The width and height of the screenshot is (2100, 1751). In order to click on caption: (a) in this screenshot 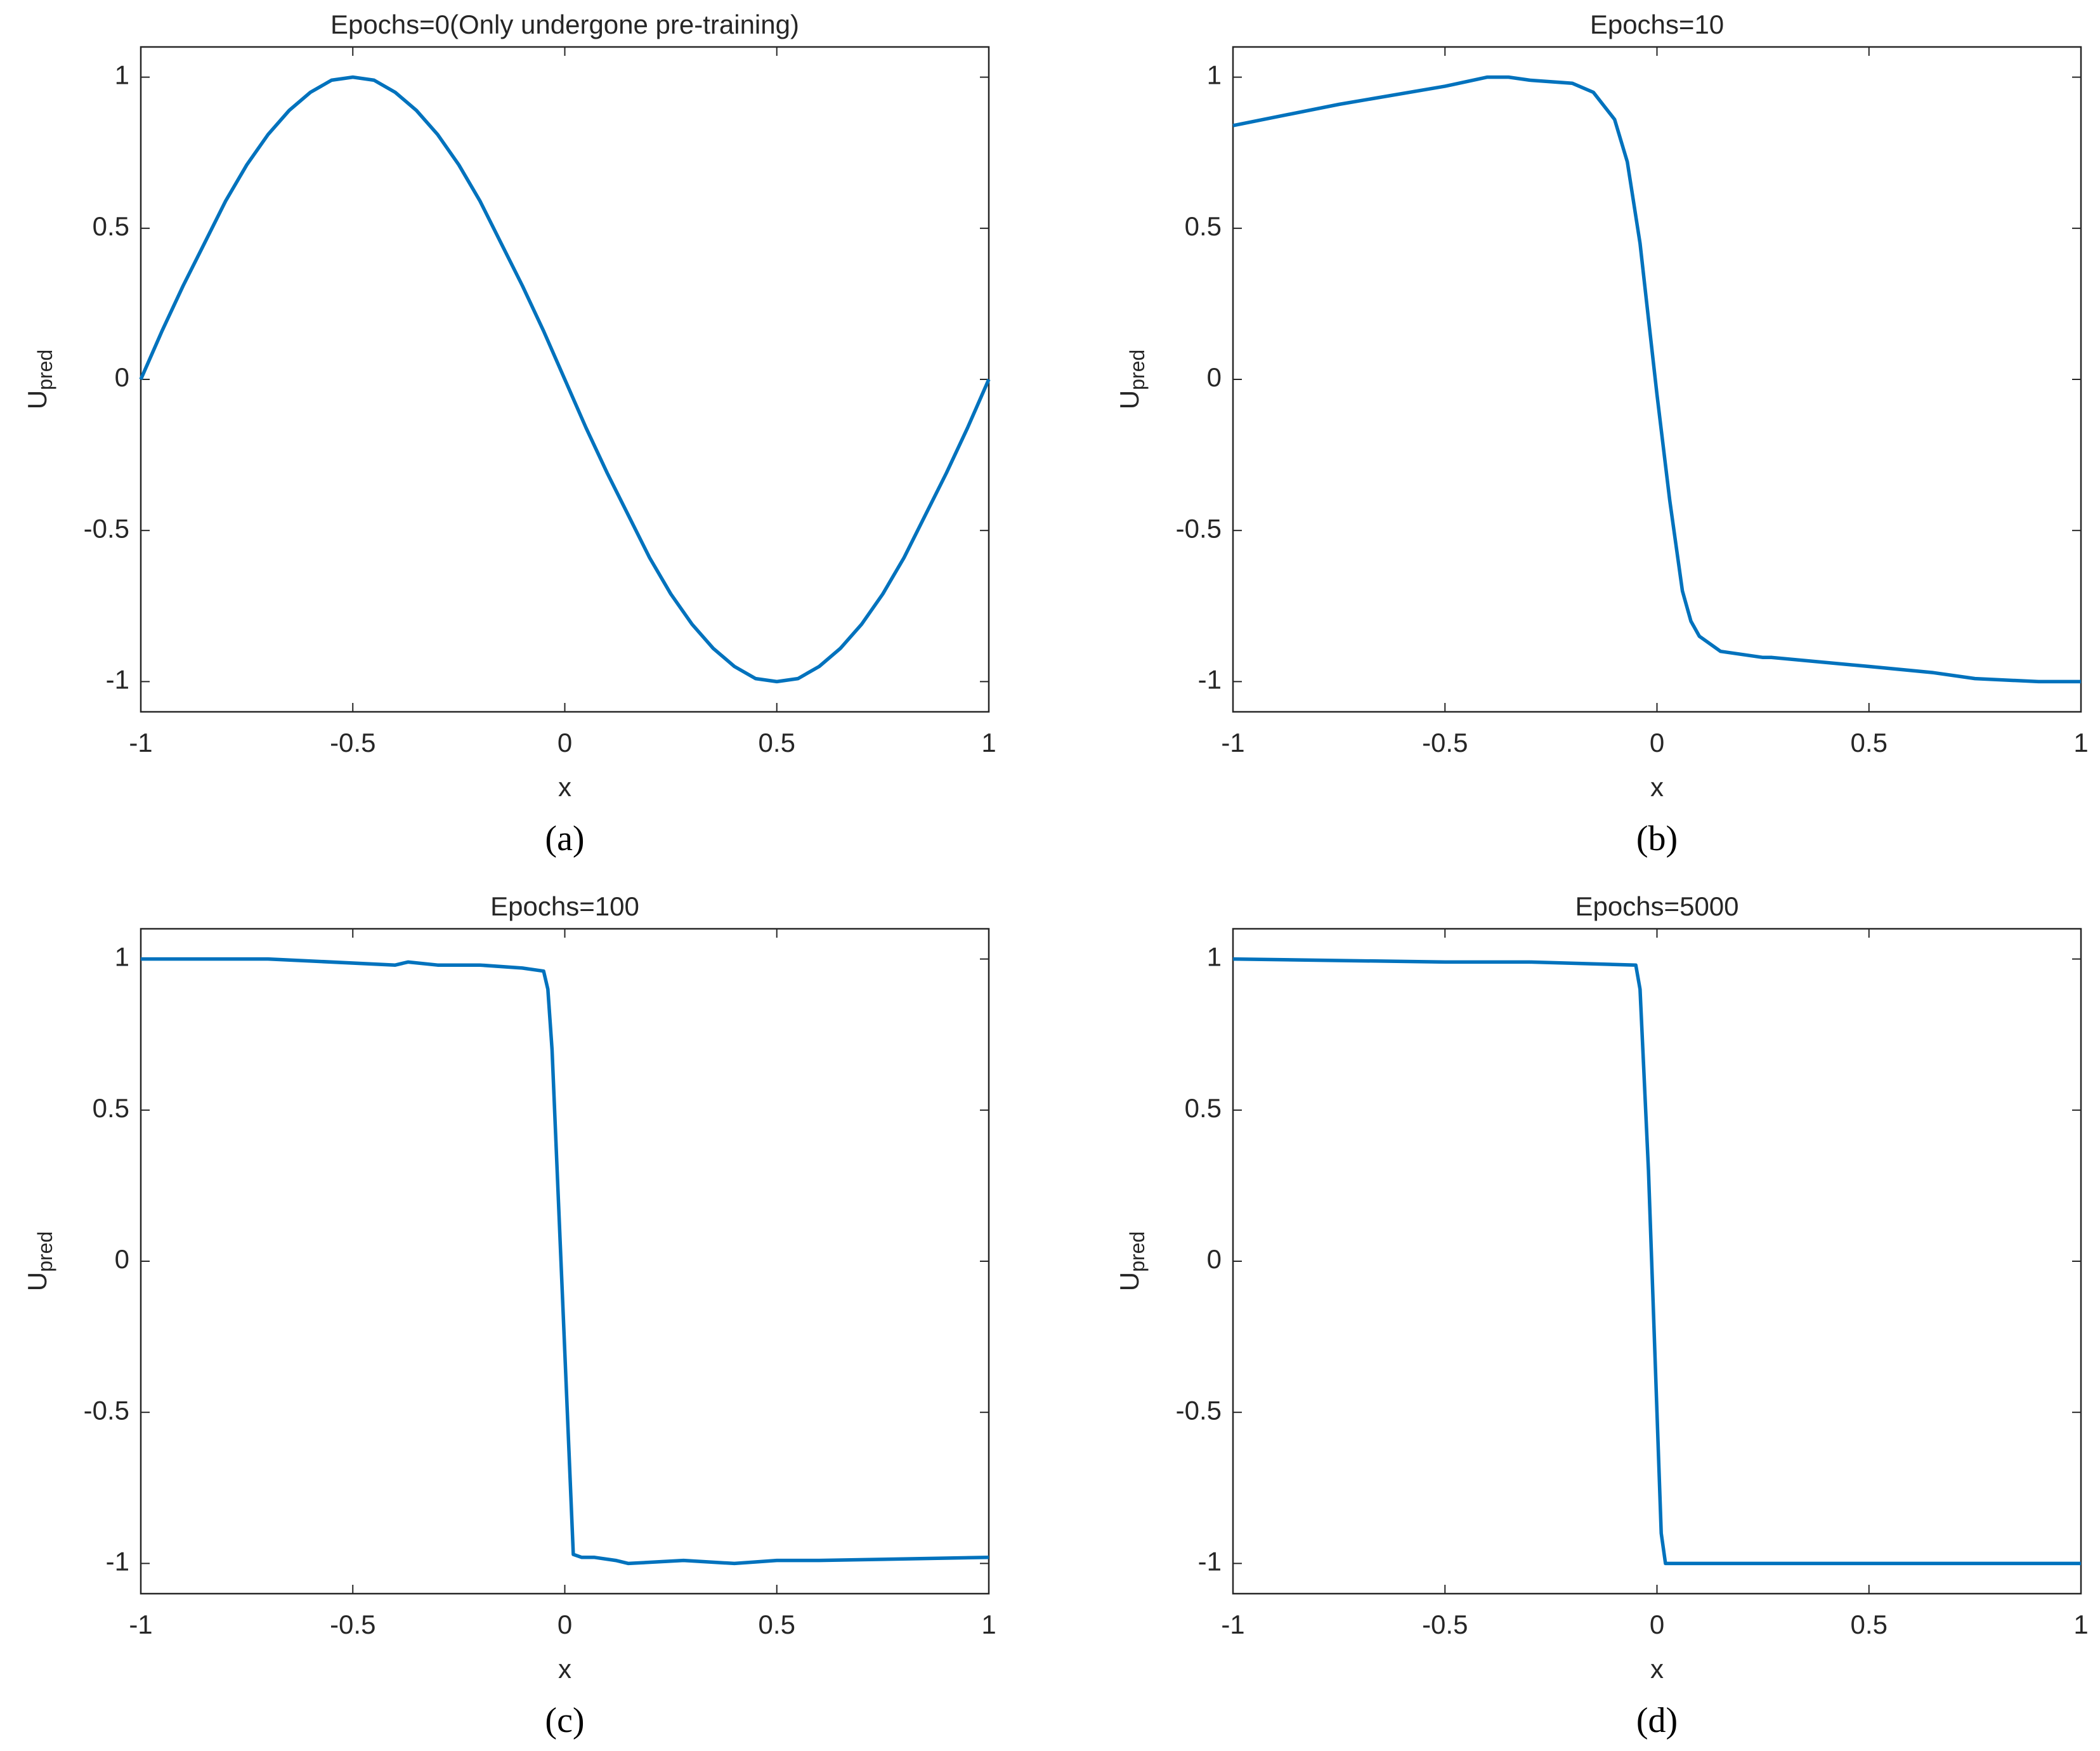, I will do `click(564, 838)`.